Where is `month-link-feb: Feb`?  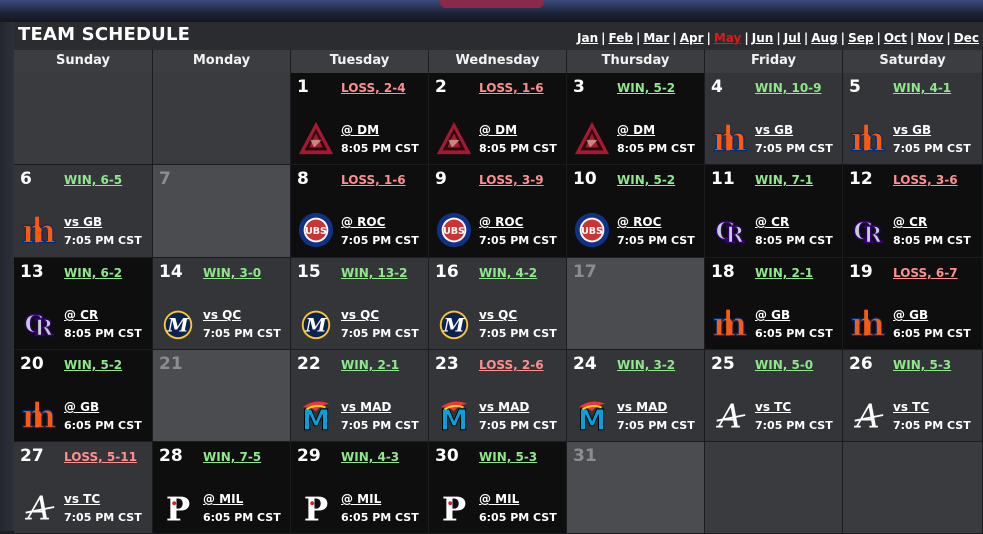
month-link-feb: Feb is located at coordinates (620, 38).